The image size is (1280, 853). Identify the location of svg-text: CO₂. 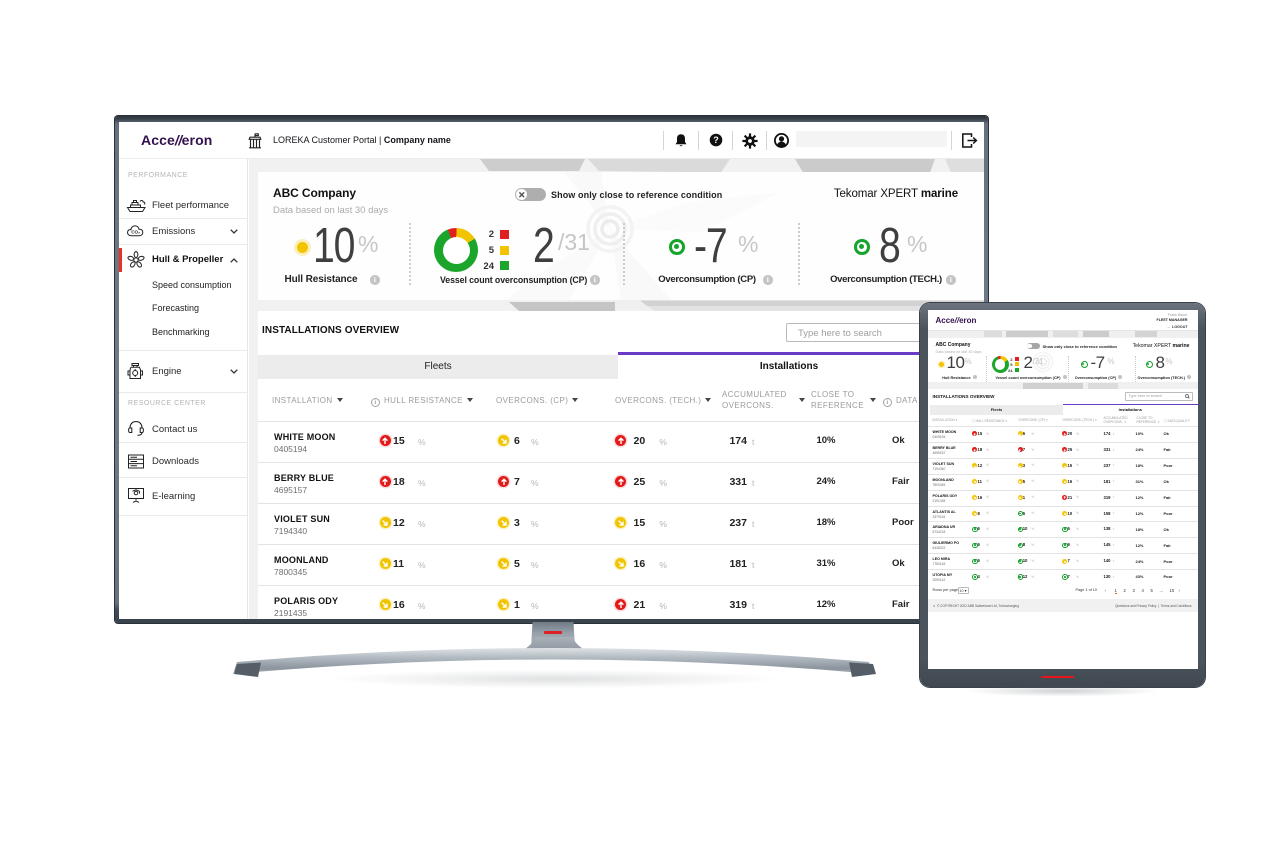
(135, 231).